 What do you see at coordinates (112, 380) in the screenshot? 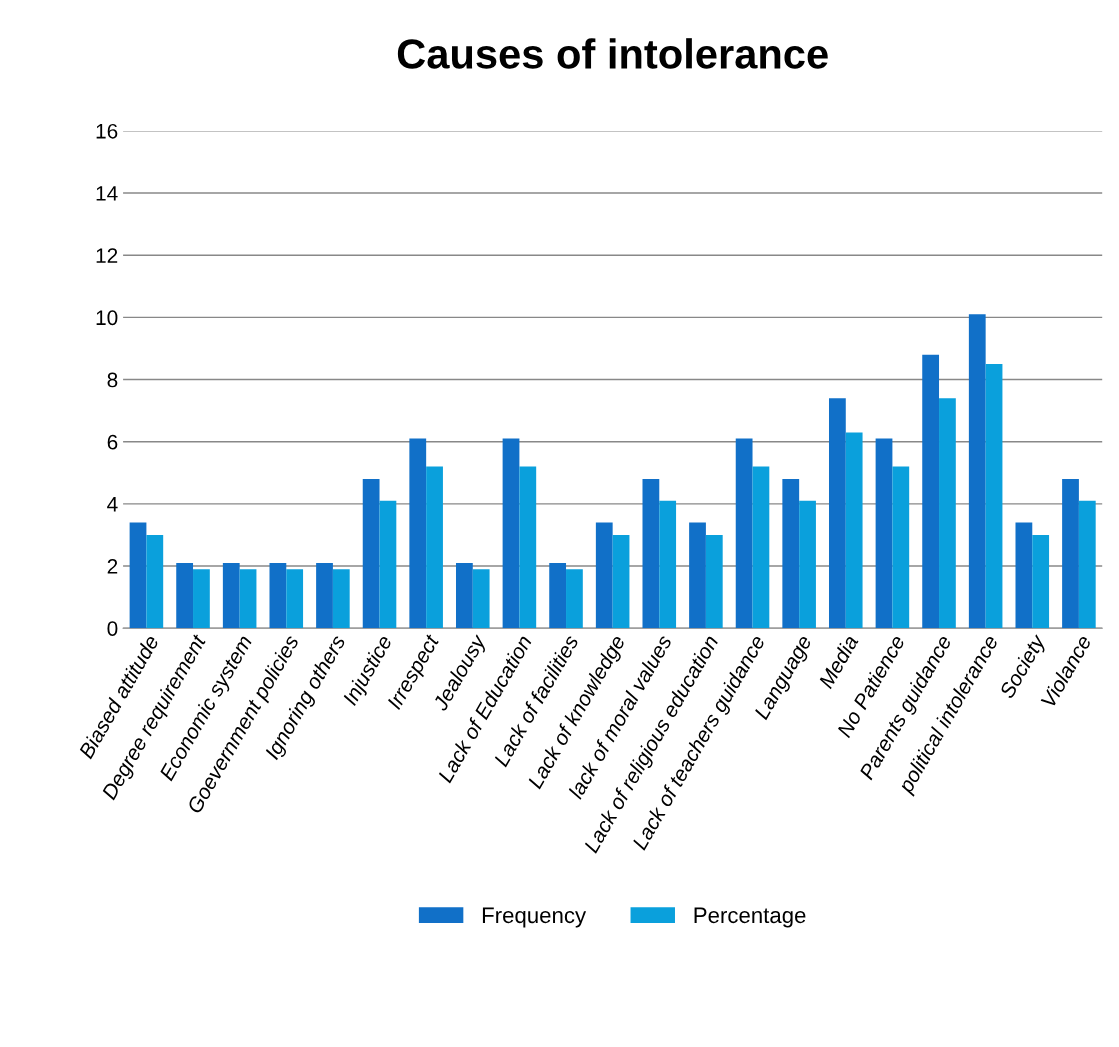
I see `y-tick-label: 8` at bounding box center [112, 380].